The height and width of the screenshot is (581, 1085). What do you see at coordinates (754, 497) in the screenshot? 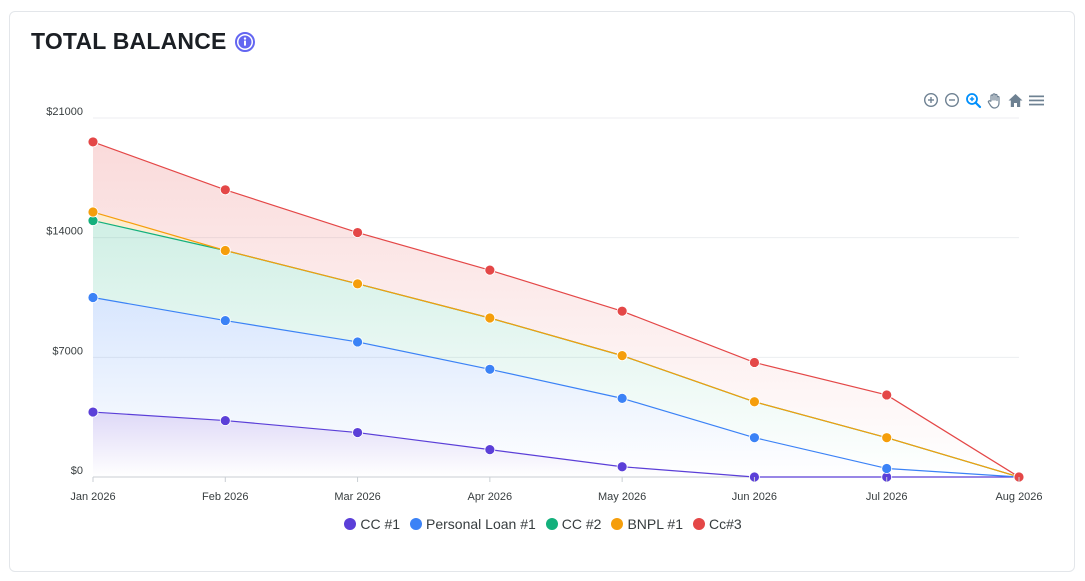
I see `x-tick-label: Jun 2026` at bounding box center [754, 497].